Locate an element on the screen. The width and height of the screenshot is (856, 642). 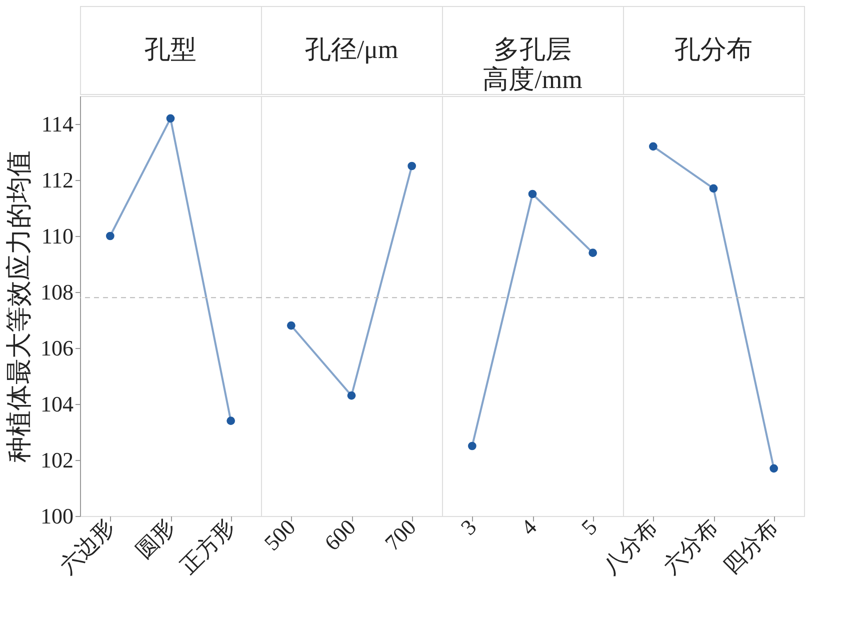
x-tick-label: 600 is located at coordinates (339, 535).